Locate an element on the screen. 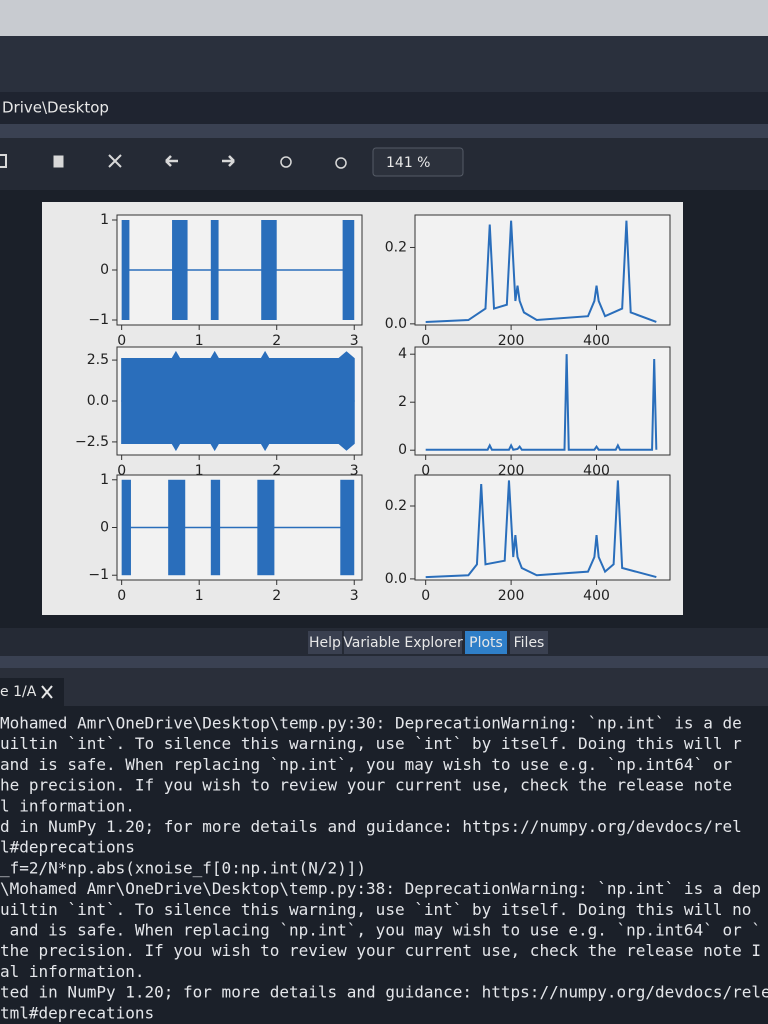 Image resolution: width=768 pixels, height=1024 pixels. tab-label: Variable Explorer is located at coordinates (403, 643).